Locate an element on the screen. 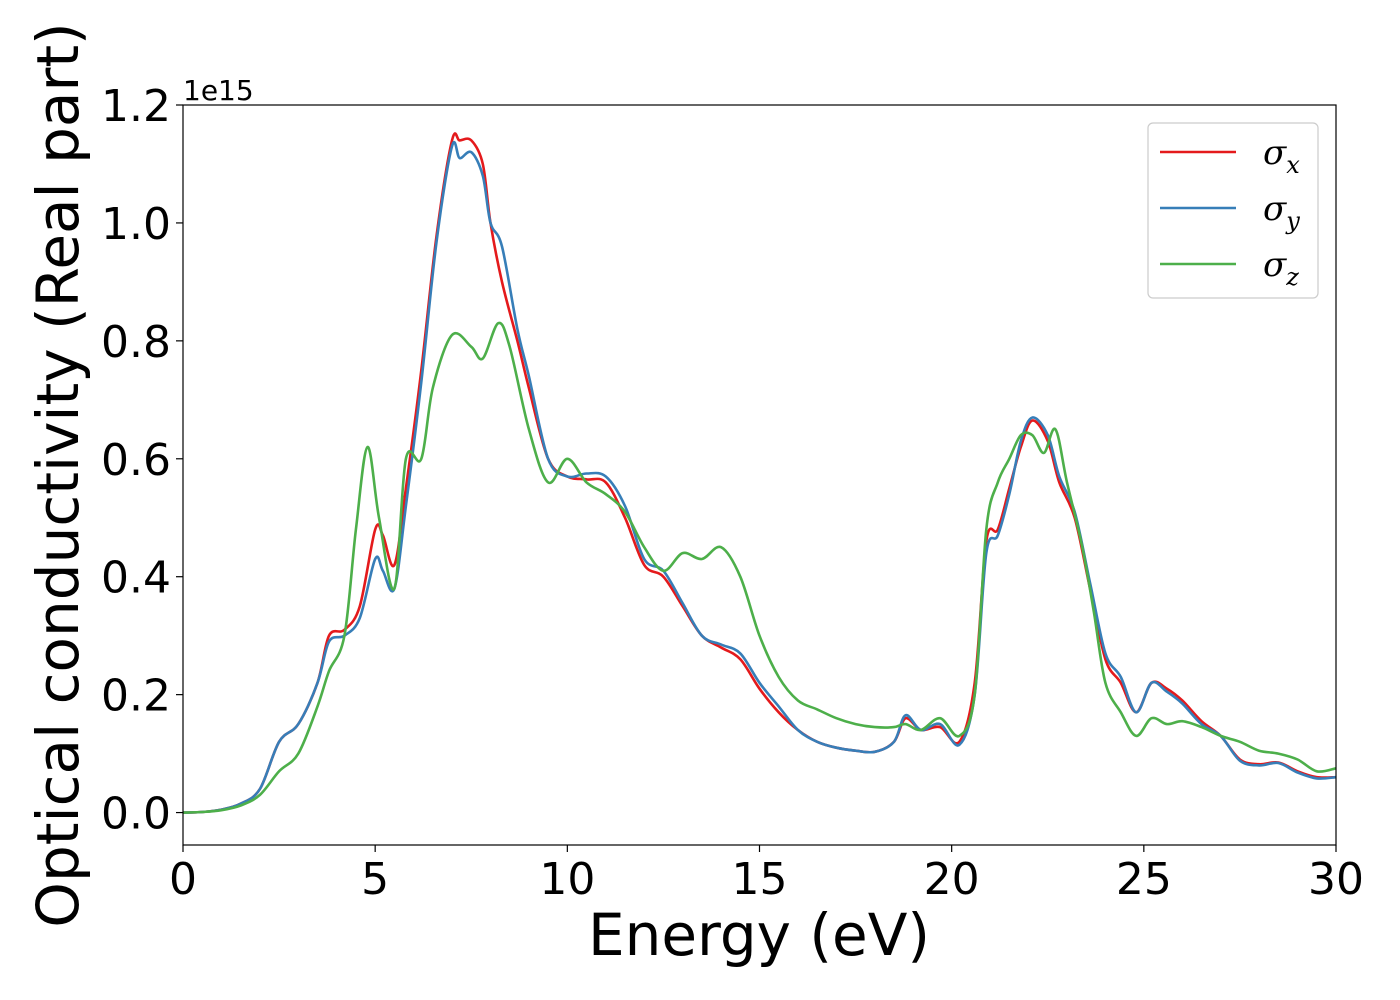 The width and height of the screenshot is (1400, 1000). y-tick-label: 0.6 is located at coordinates (136, 460).